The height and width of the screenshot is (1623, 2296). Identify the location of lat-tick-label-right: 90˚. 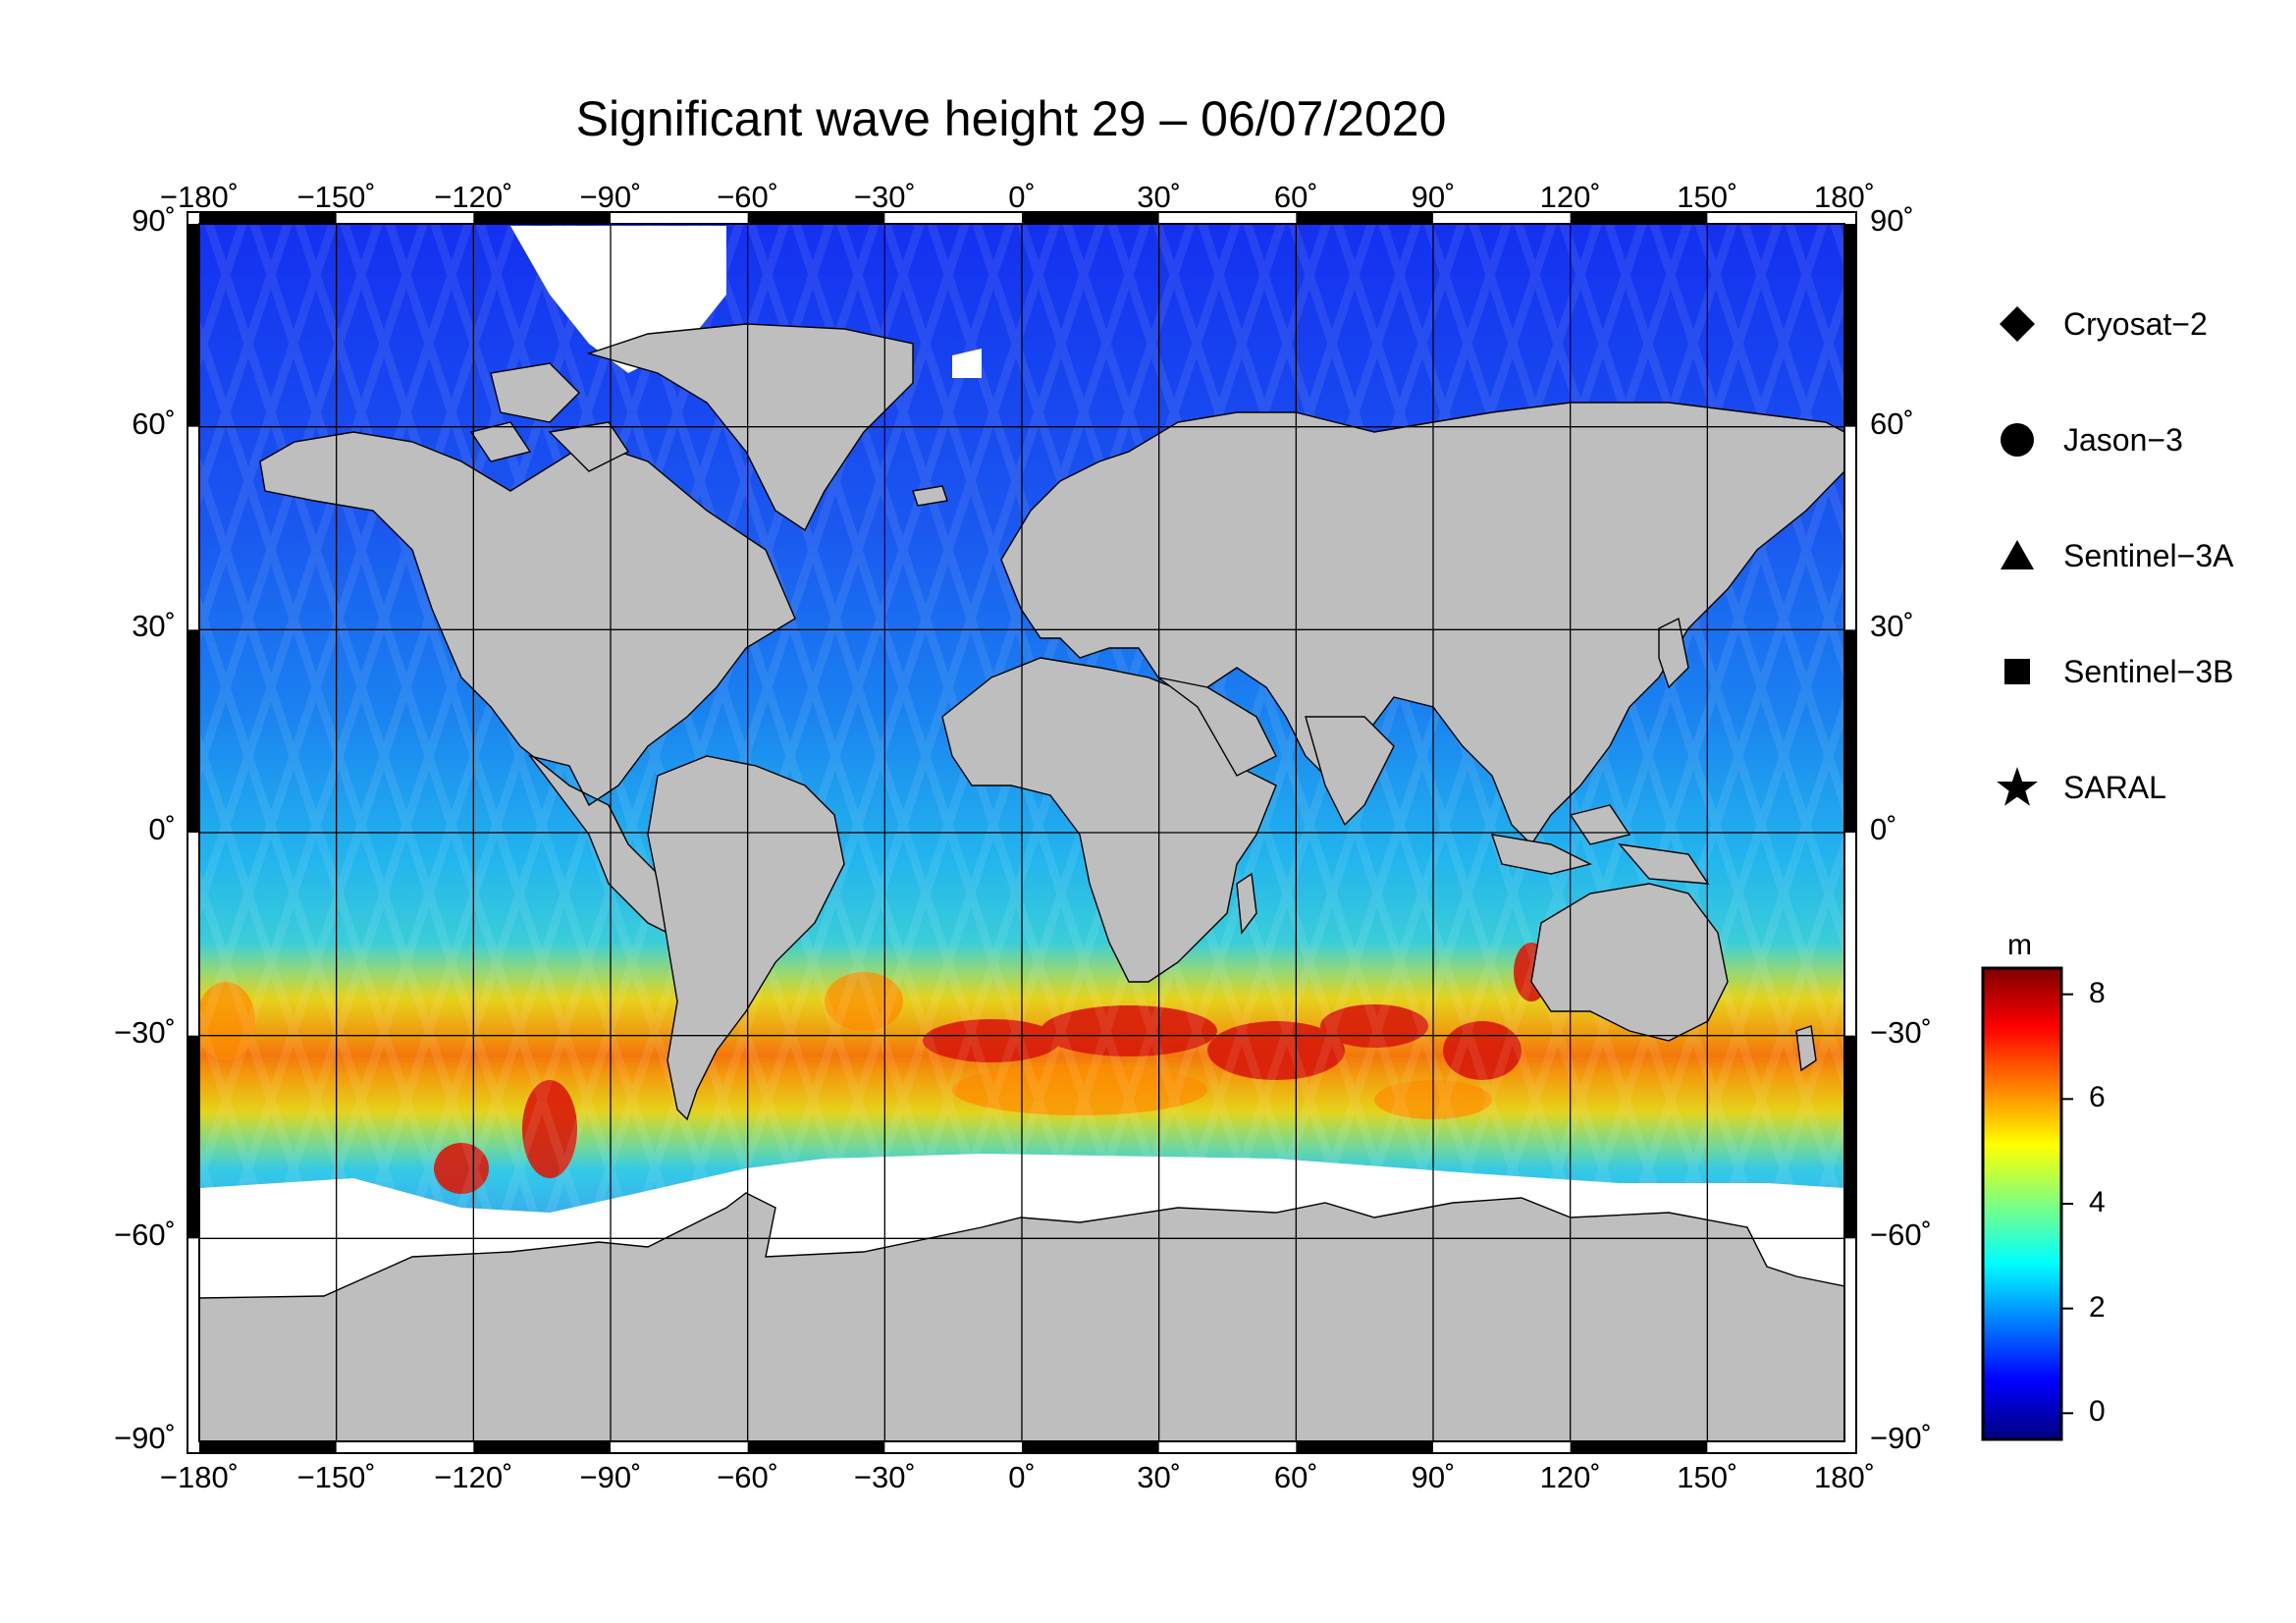
(1892, 220).